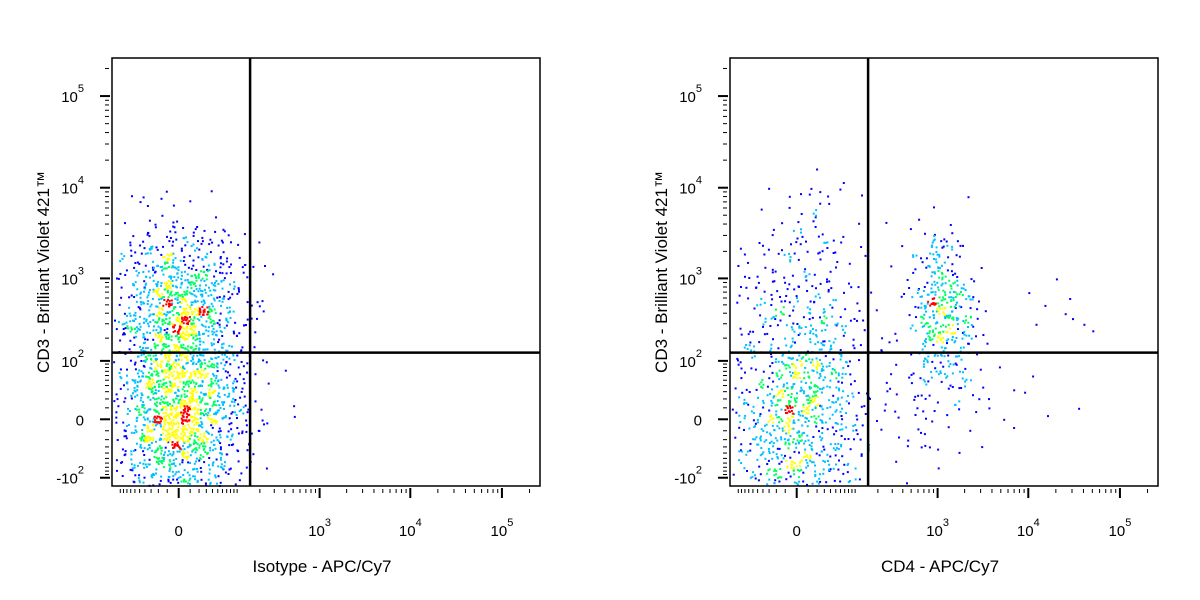  Describe the element at coordinates (940, 566) in the screenshot. I see `x-axis-label: CD4 - APC/Cy7` at that location.